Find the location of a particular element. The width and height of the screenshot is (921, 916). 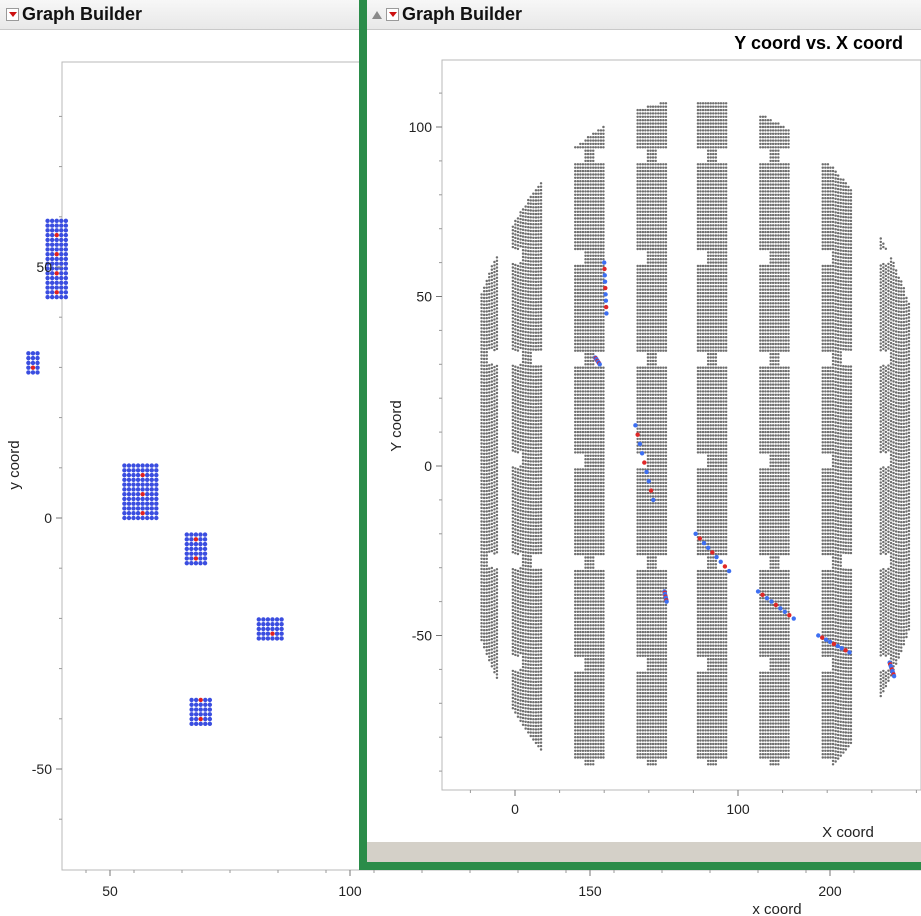

point-cluster is located at coordinates (196, 549).